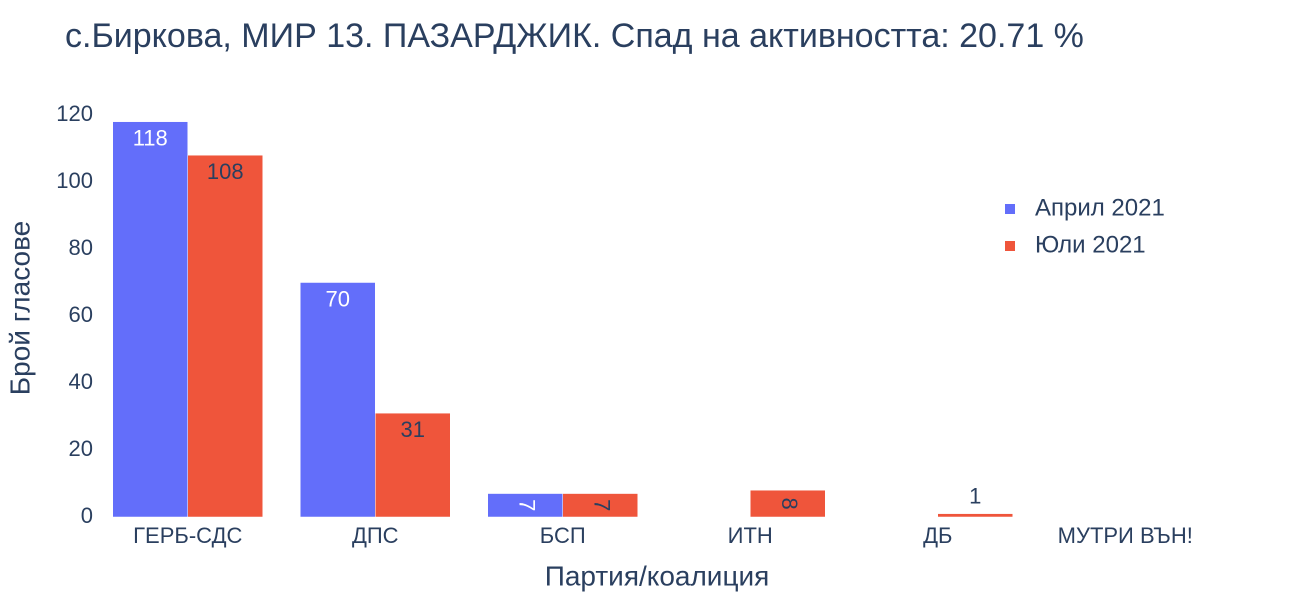 This screenshot has height=600, width=1300. I want to click on data-label: 8, so click(789, 503).